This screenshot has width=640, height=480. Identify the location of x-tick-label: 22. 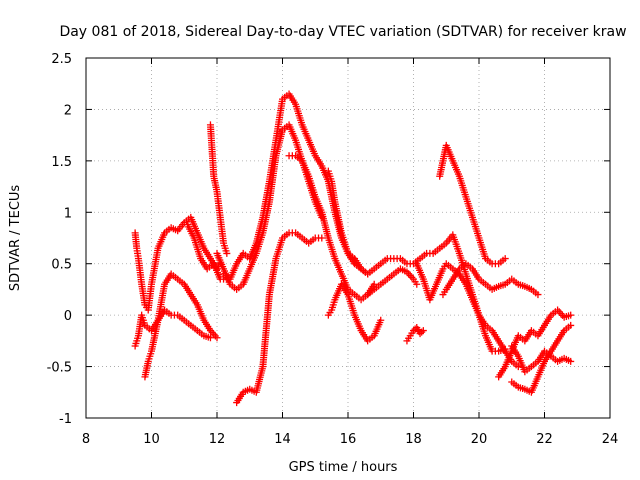
(544, 439).